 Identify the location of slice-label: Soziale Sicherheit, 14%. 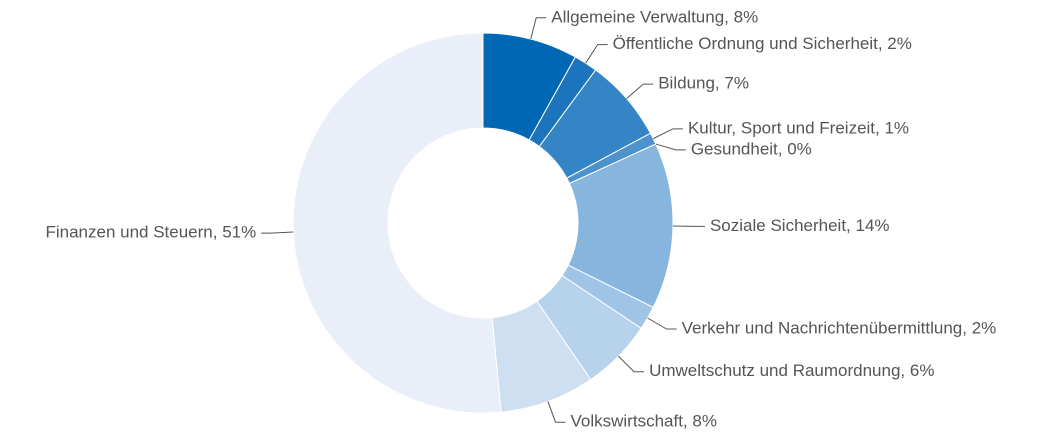
(800, 225).